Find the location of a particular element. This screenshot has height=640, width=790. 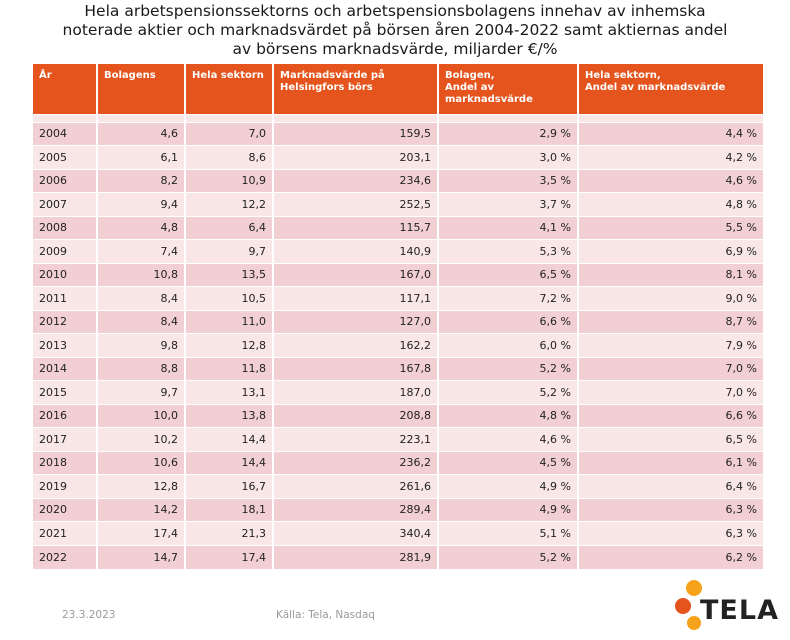

cell-year: 2005 is located at coordinates (65, 157).